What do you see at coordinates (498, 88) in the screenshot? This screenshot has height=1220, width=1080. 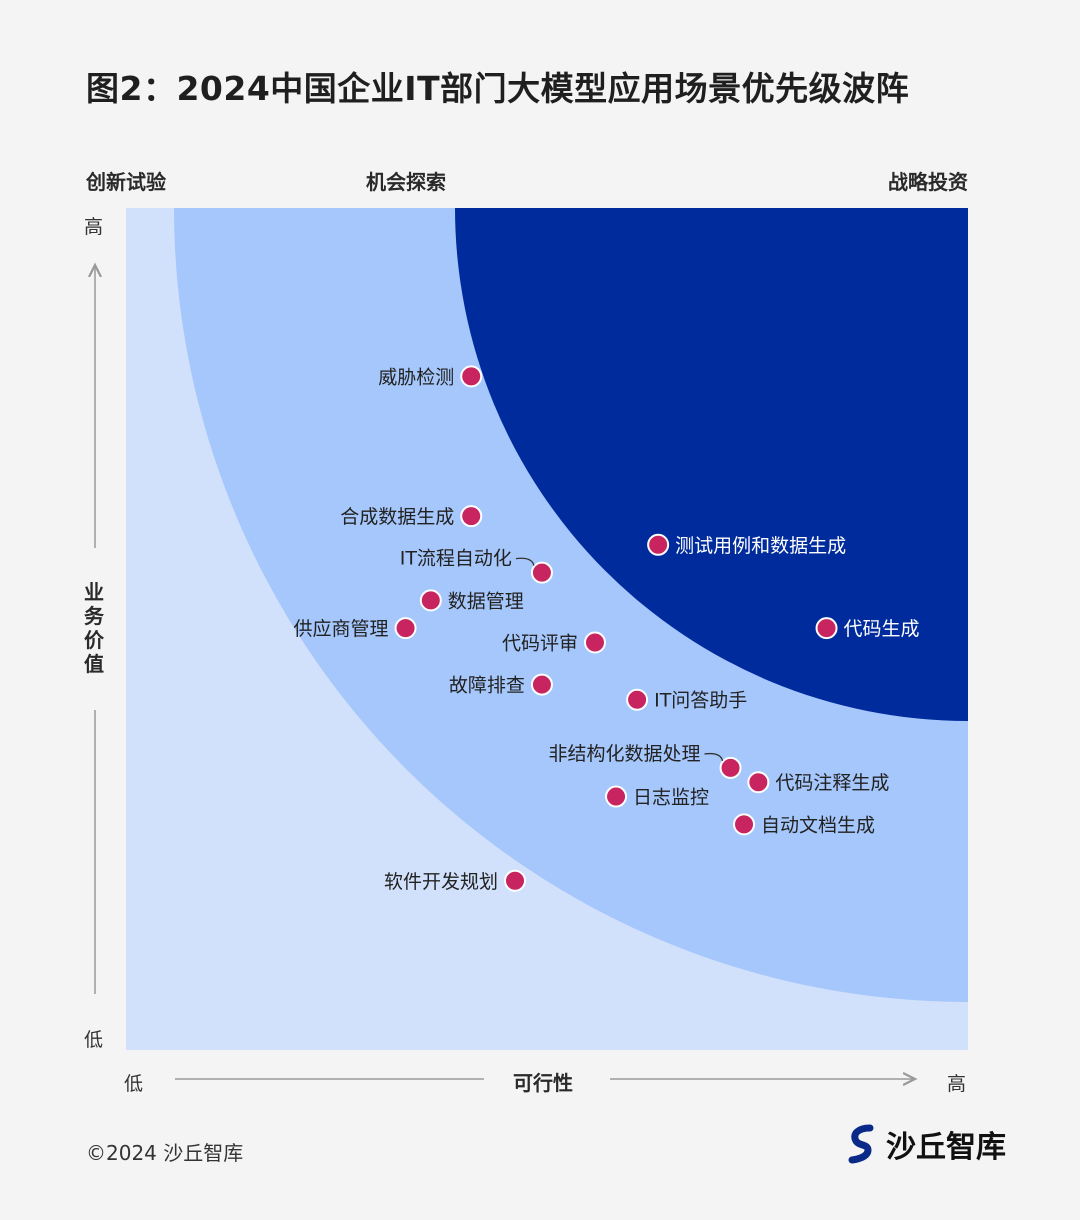 I see `chart-title: 图2：2024中国企业IT部门大模型应用场景优先级波阵` at bounding box center [498, 88].